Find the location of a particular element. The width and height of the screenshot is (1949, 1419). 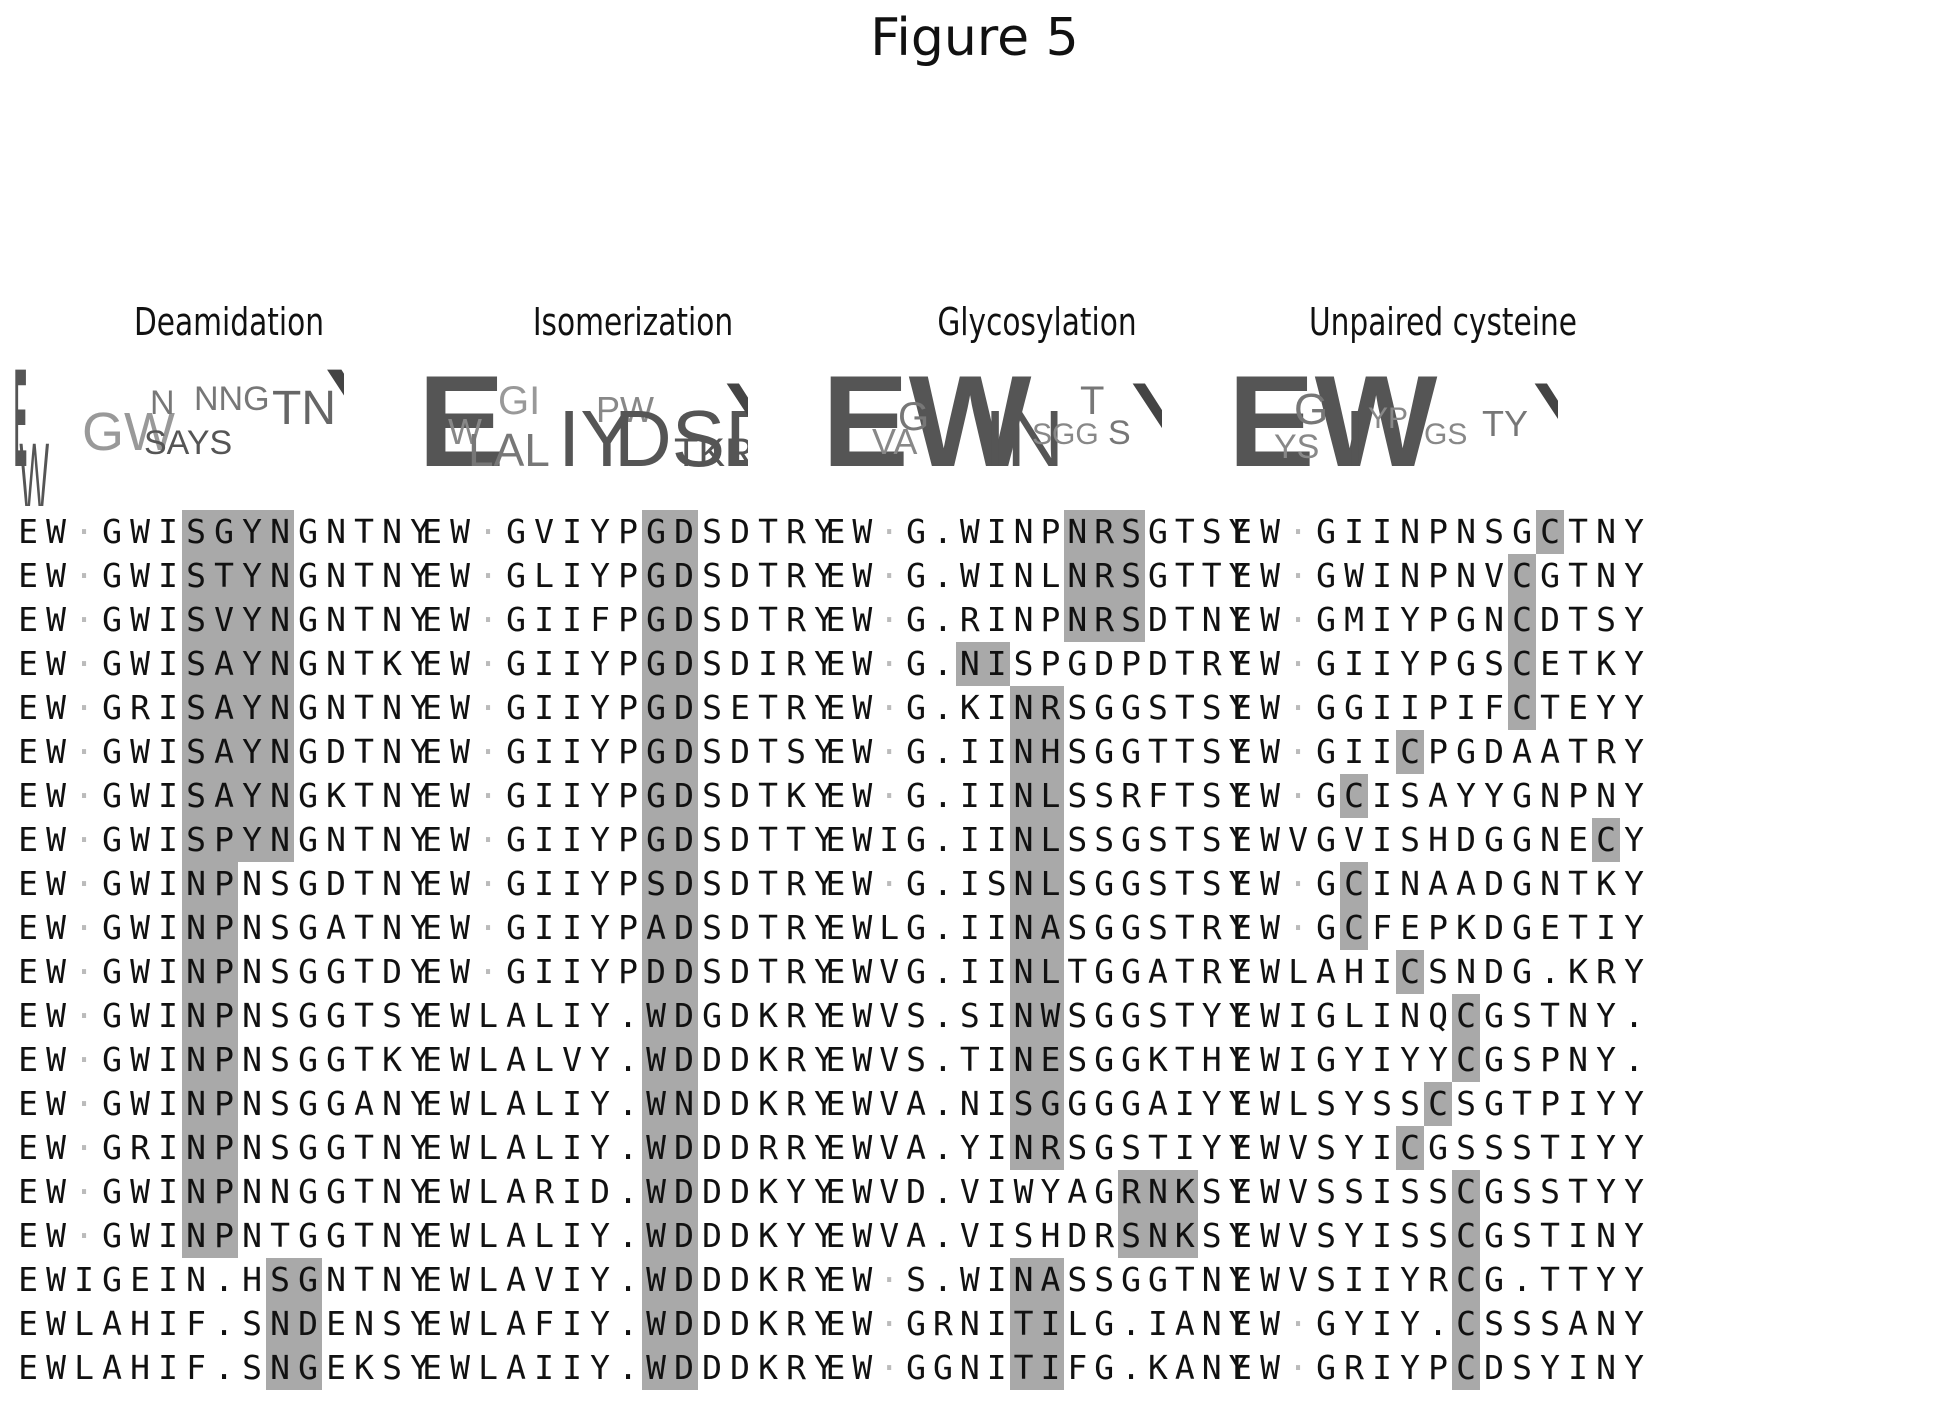

residue: L is located at coordinates (84, 1367).